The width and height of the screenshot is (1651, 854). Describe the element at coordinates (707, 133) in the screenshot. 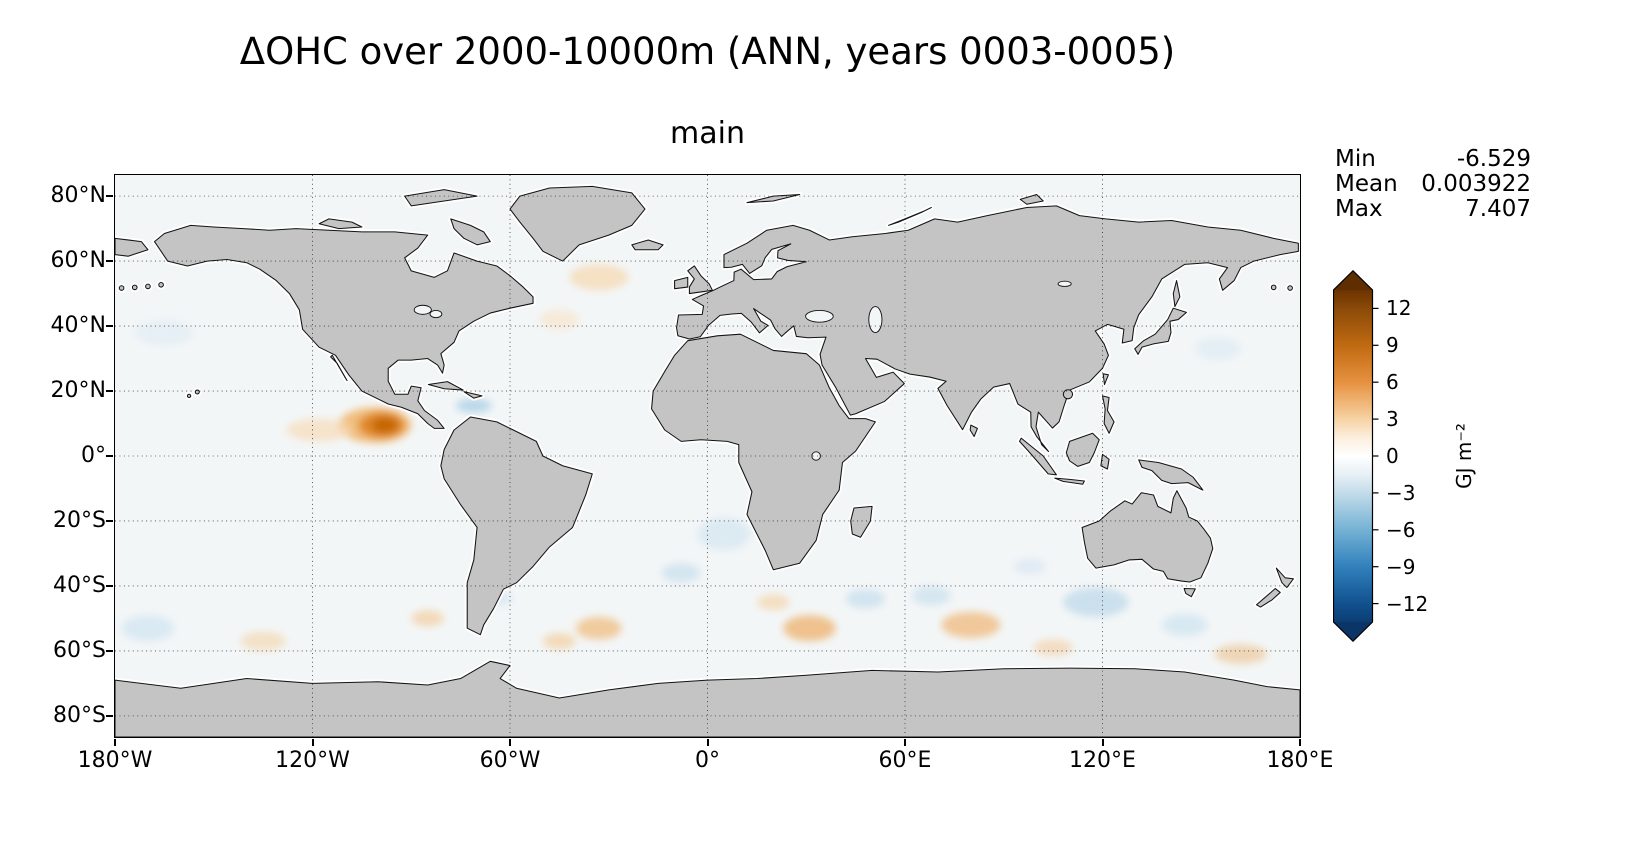

I see `panel-title: main` at that location.